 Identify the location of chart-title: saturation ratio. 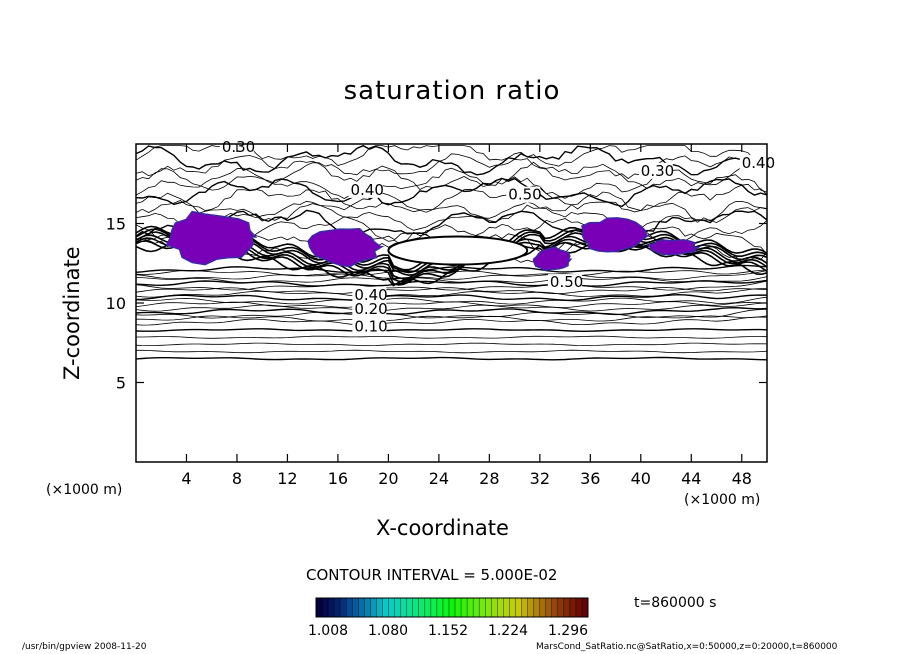
(452, 91).